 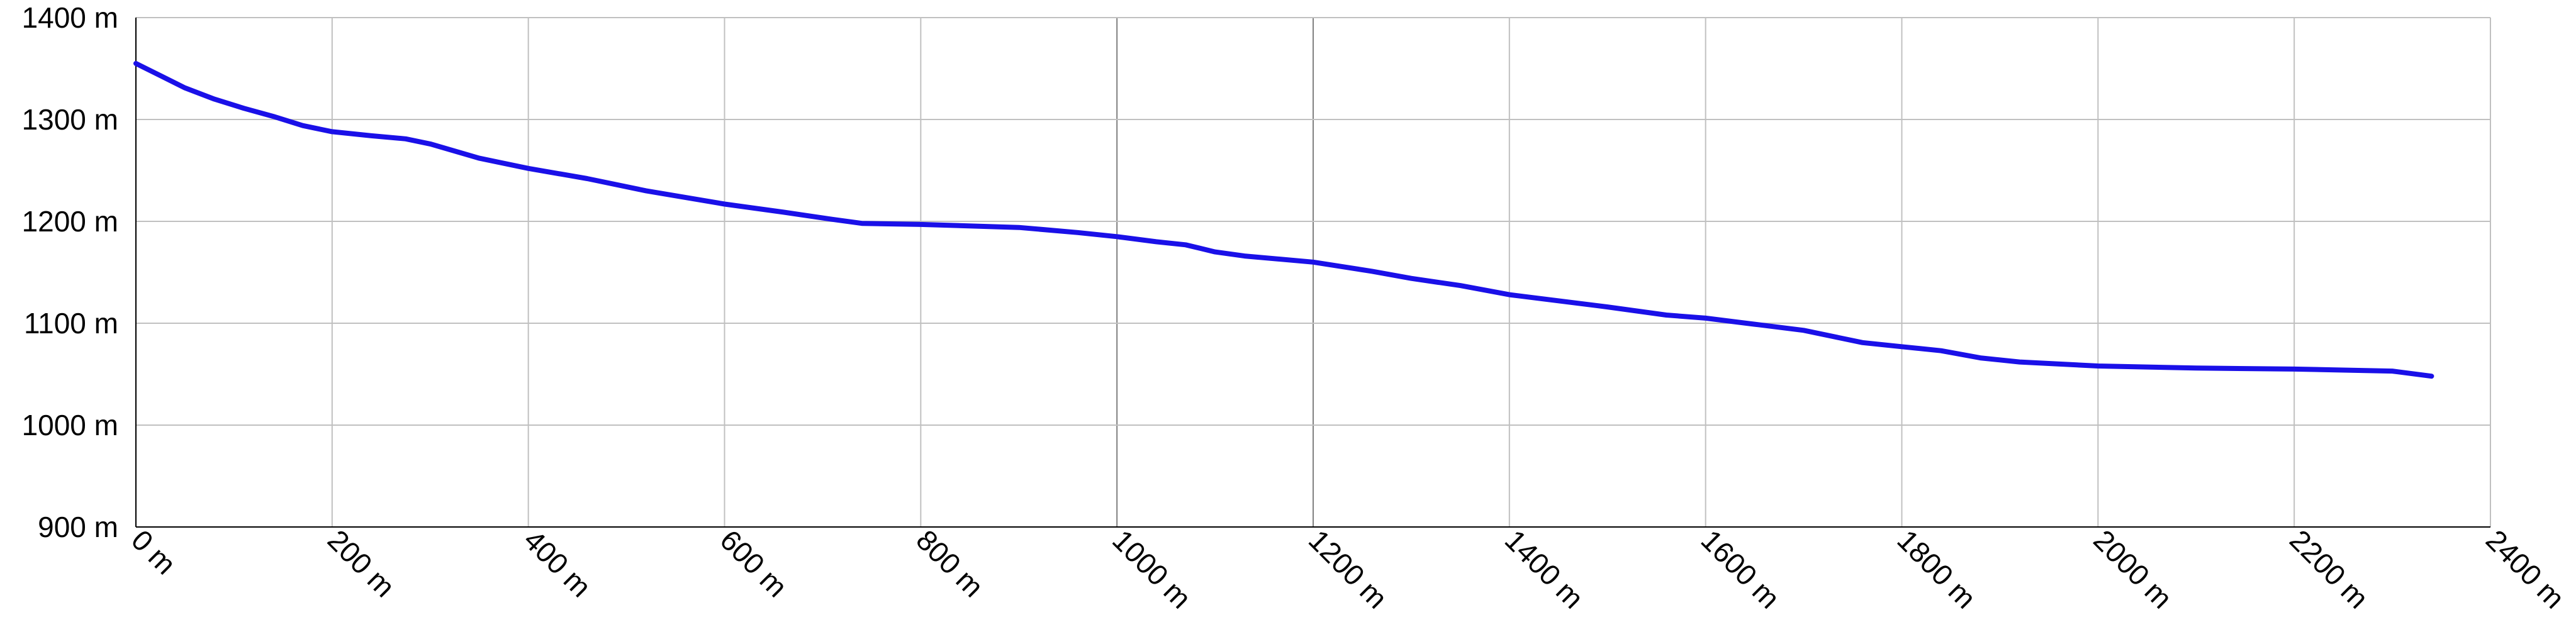 I want to click on x-tick-label: 0 m, so click(x=153, y=551).